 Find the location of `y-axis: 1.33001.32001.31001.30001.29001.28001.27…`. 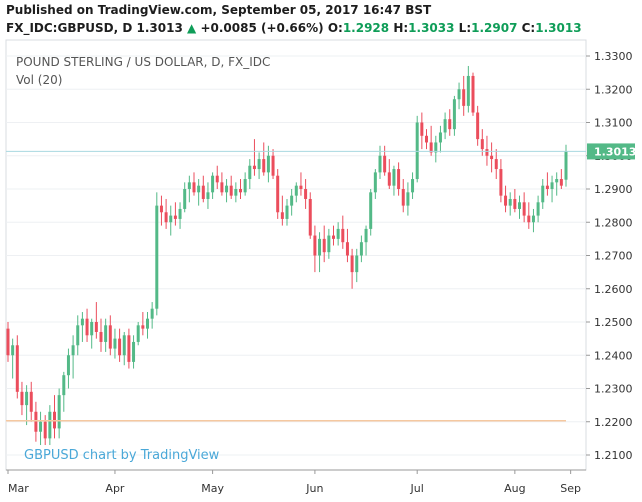

y-axis: 1.33001.32001.31001.30001.29001.28001.27… is located at coordinates (609, 256).